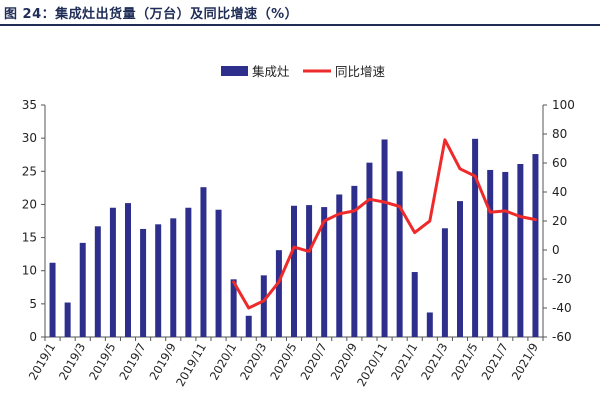 This screenshot has width=600, height=400. What do you see at coordinates (42, 362) in the screenshot?
I see `x-tick-label: 2019/1` at bounding box center [42, 362].